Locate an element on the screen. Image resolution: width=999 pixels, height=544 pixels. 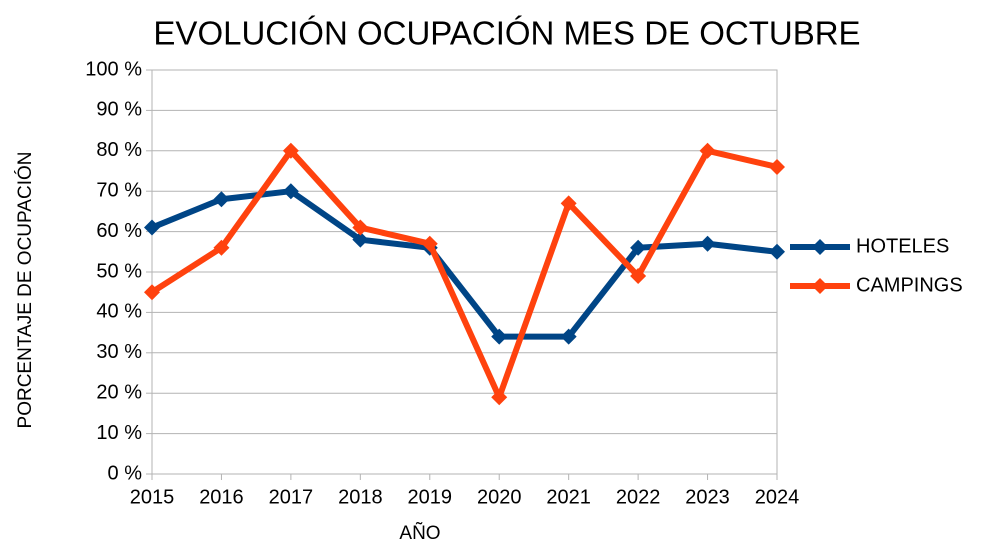
x-tick-label: 2015 is located at coordinates (152, 497).